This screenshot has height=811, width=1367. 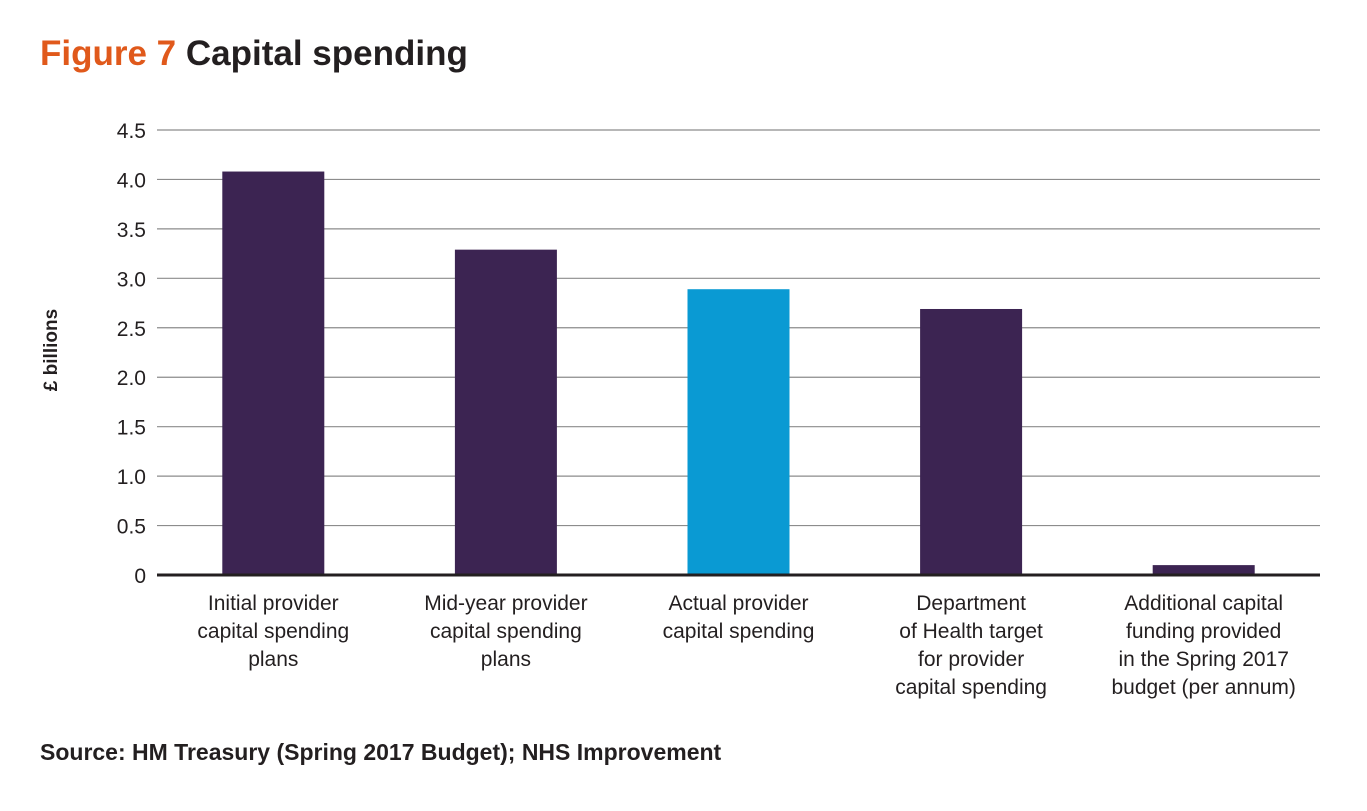 What do you see at coordinates (971, 631) in the screenshot?
I see `x-tick-label: of Health target` at bounding box center [971, 631].